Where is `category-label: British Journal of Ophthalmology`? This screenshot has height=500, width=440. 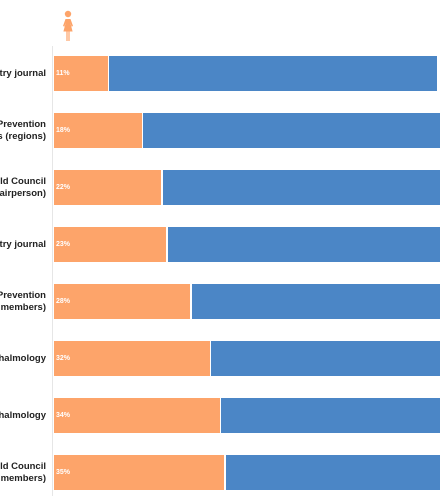 category-label: British Journal of Ophthalmology is located at coordinates (23, 416).